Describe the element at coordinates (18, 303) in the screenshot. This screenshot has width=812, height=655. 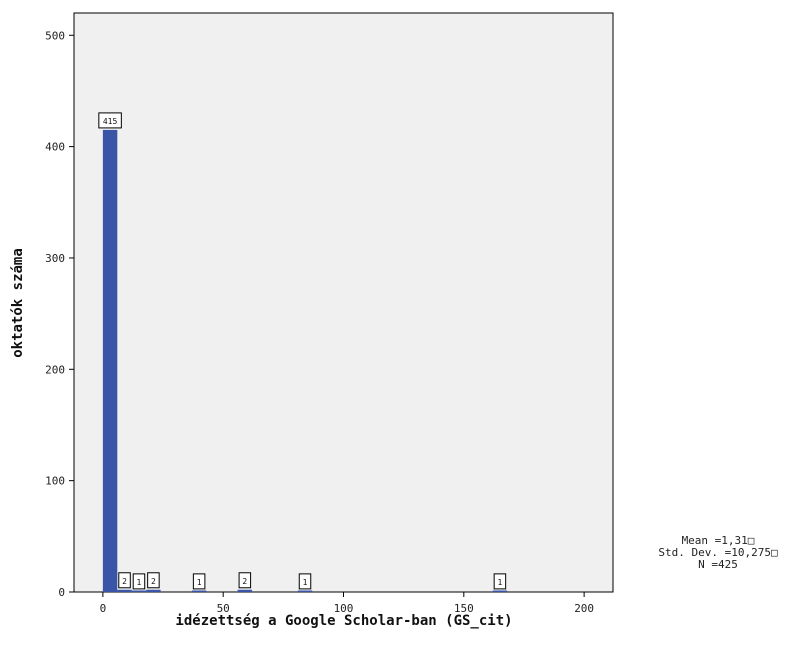
I see `y-axis-title: oktatók száma` at that location.